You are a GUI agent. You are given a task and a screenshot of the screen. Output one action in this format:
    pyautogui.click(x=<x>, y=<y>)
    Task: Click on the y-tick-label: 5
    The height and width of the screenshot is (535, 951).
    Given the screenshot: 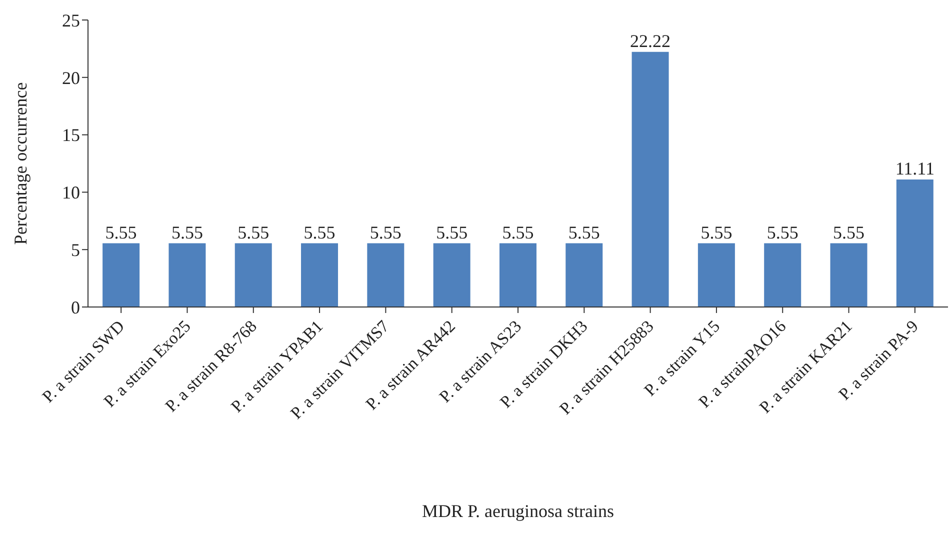 What is the action you would take?
    pyautogui.click(x=75, y=250)
    